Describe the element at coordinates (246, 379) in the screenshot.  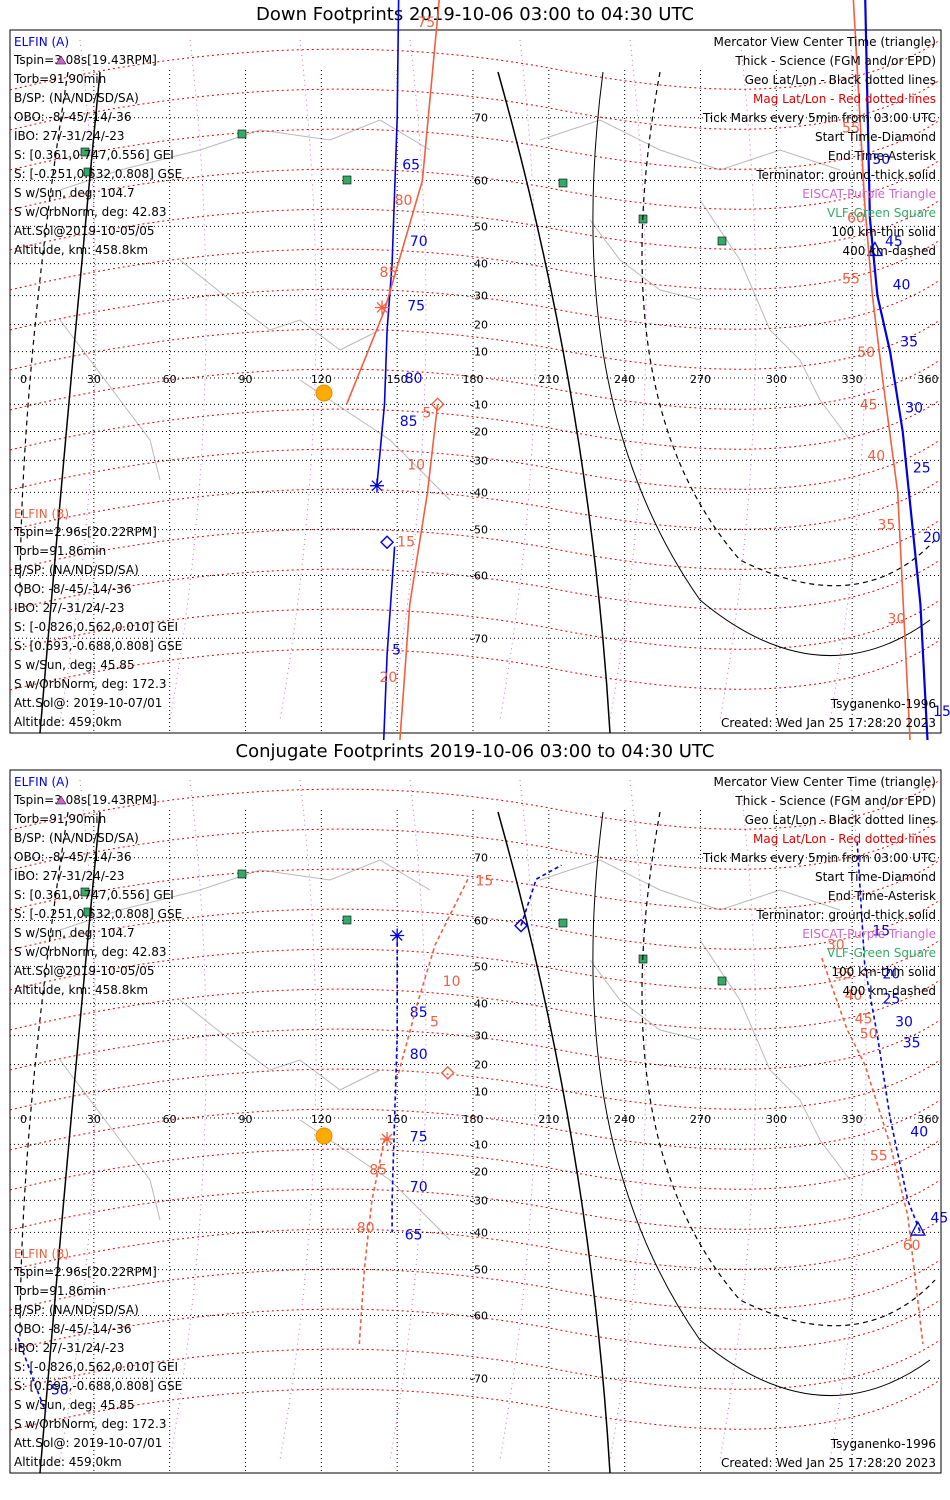
I see `x-tick-label: 90` at that location.